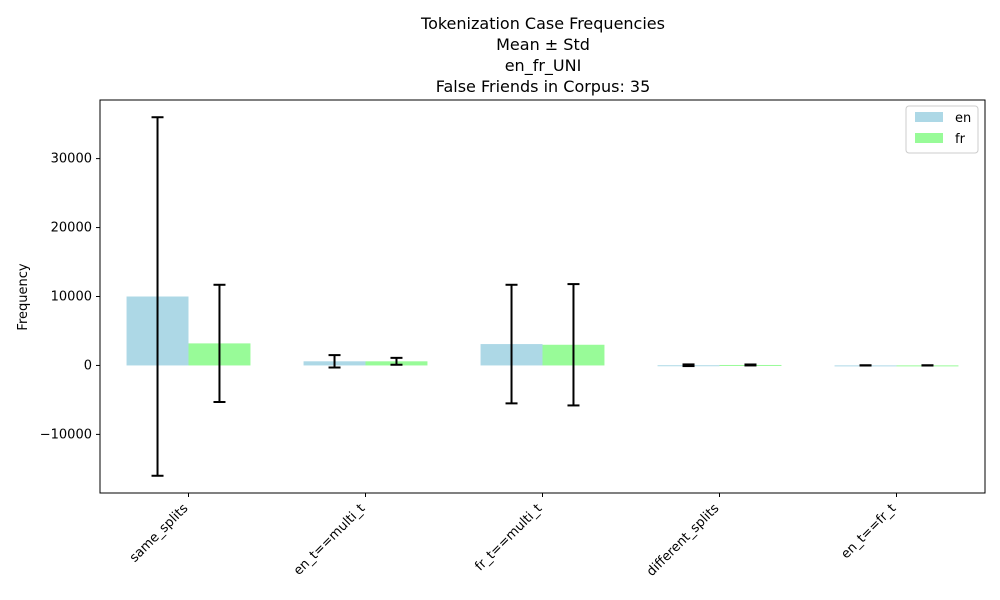 This screenshot has height=600, width=1000. Describe the element at coordinates (23, 296) in the screenshot. I see `y-axis-label: Frequency` at that location.